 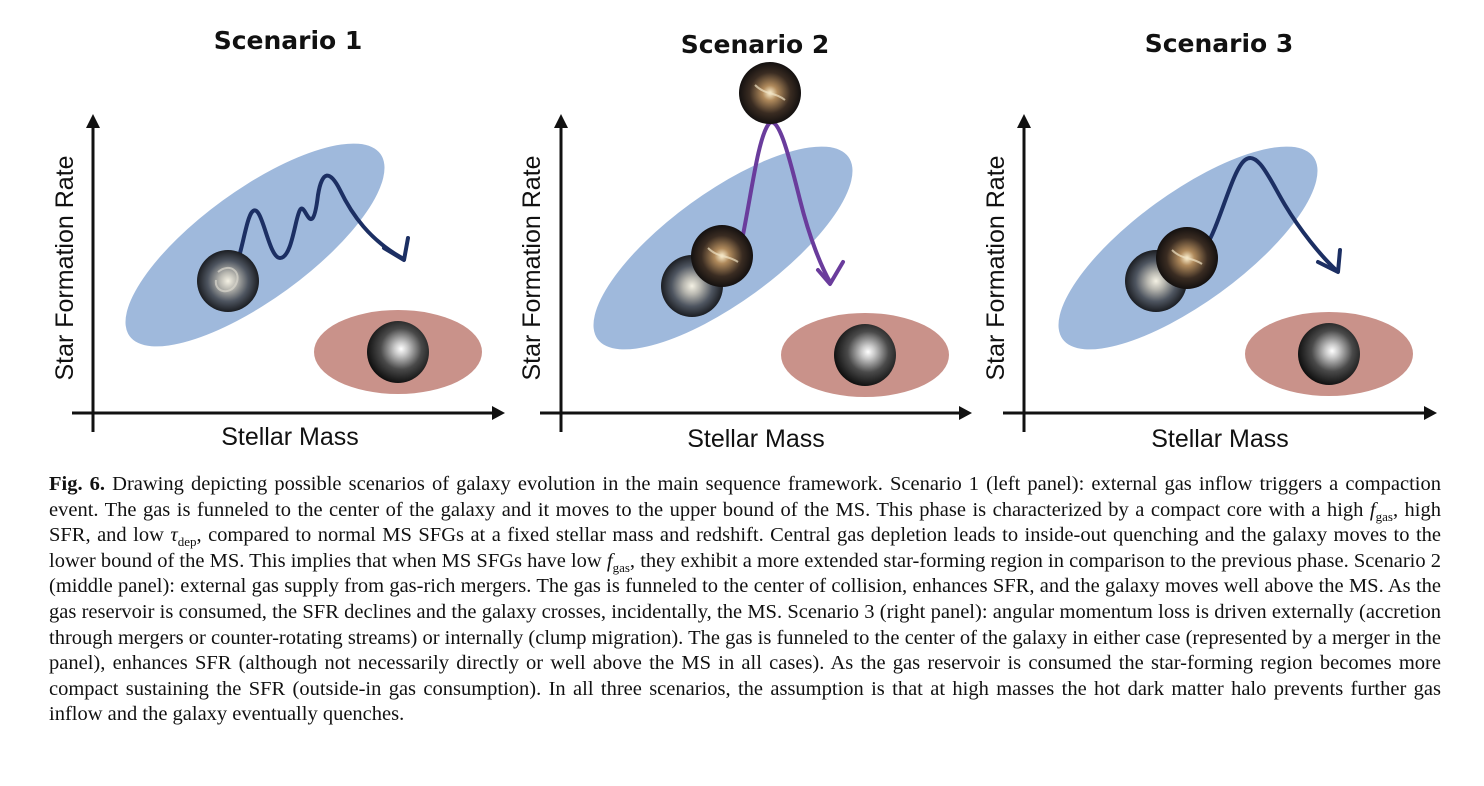 I want to click on panel-3-y-label: Star Formation Rate, so click(x=996, y=268).